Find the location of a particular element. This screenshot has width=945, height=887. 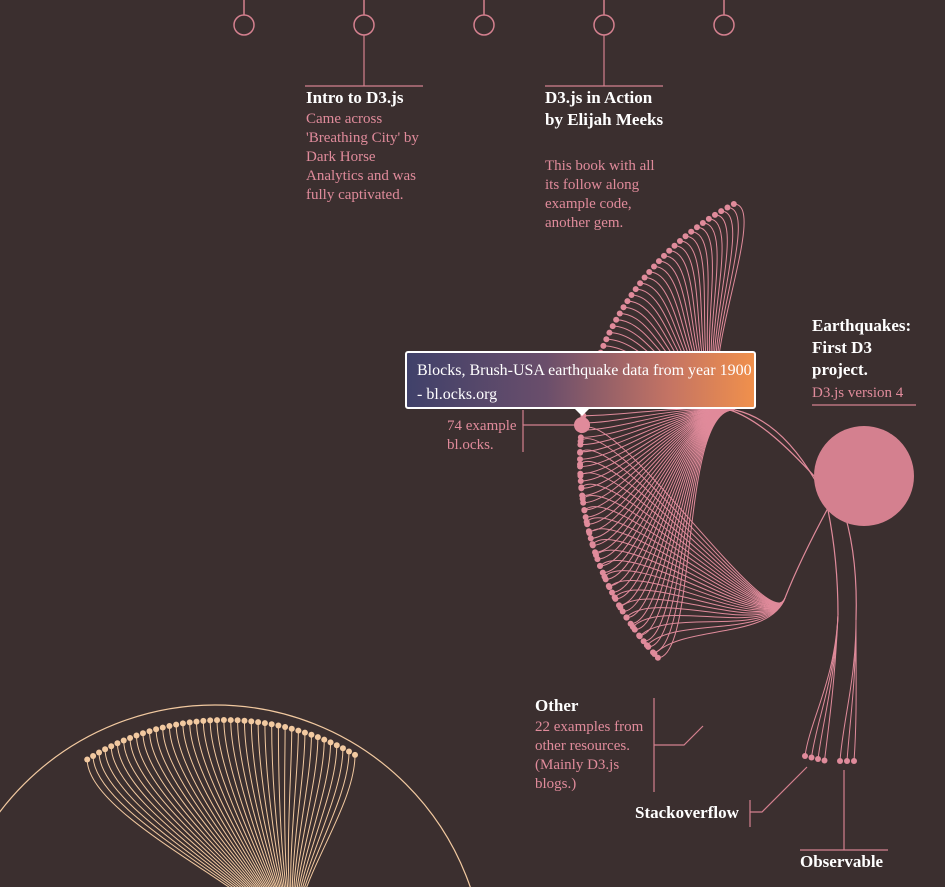

timeline-node-intro is located at coordinates (364, 25).